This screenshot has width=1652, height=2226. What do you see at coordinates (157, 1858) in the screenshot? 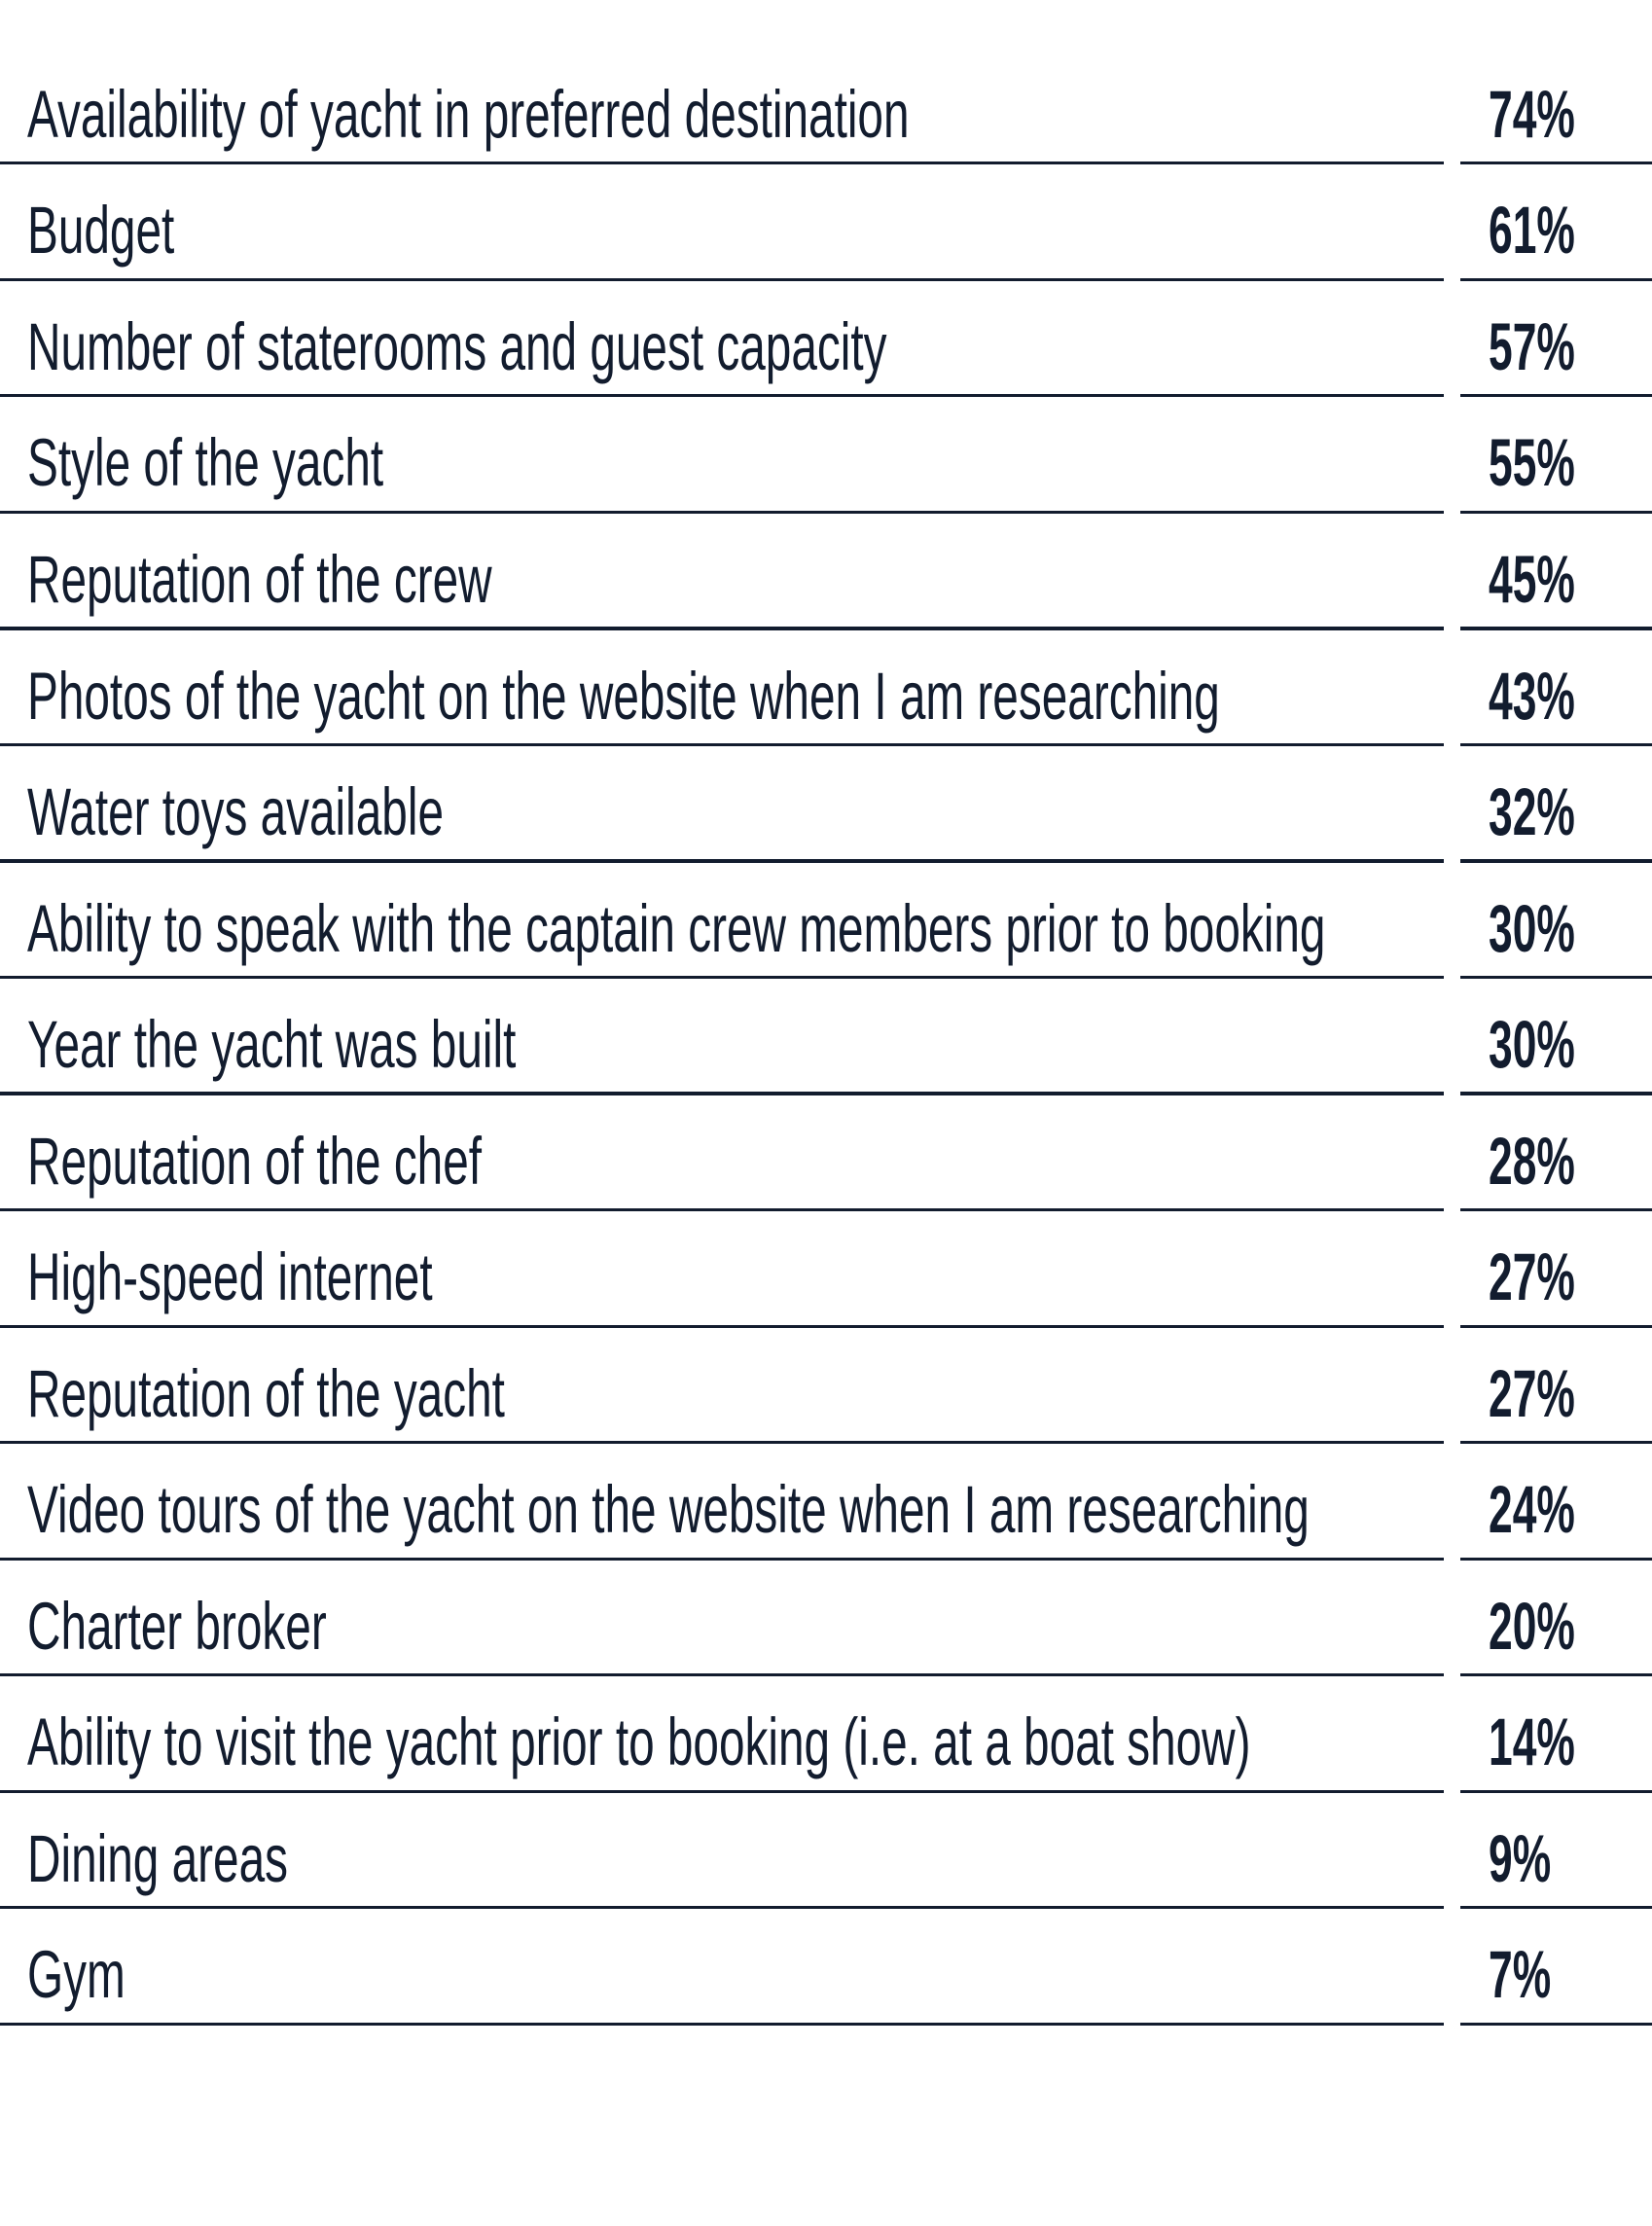
I see `row-label: Dining areas` at bounding box center [157, 1858].